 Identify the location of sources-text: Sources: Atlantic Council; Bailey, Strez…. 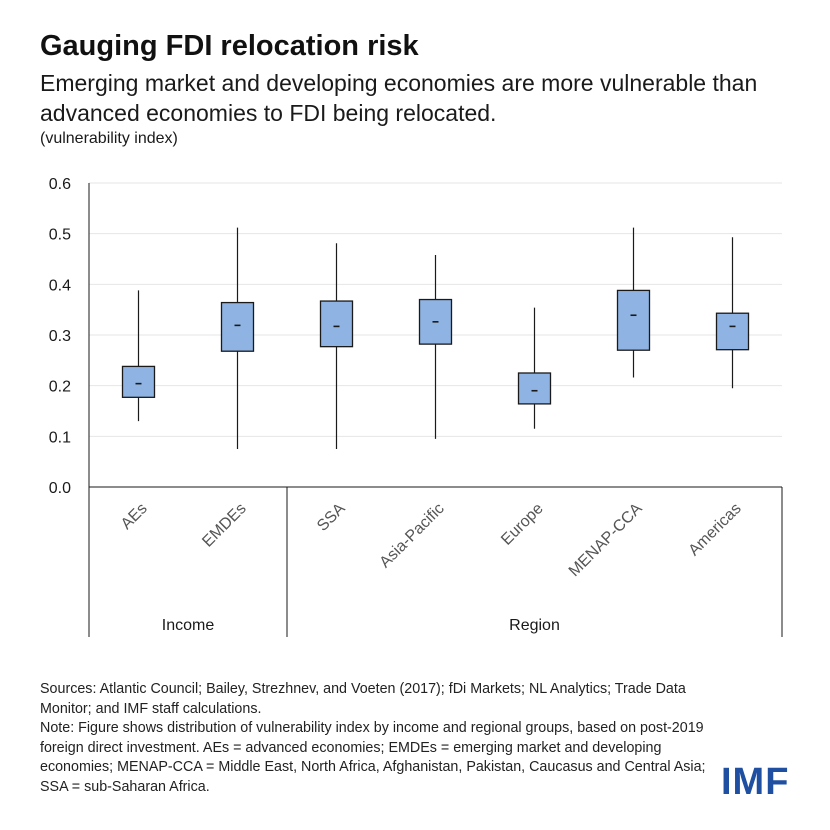
(363, 699).